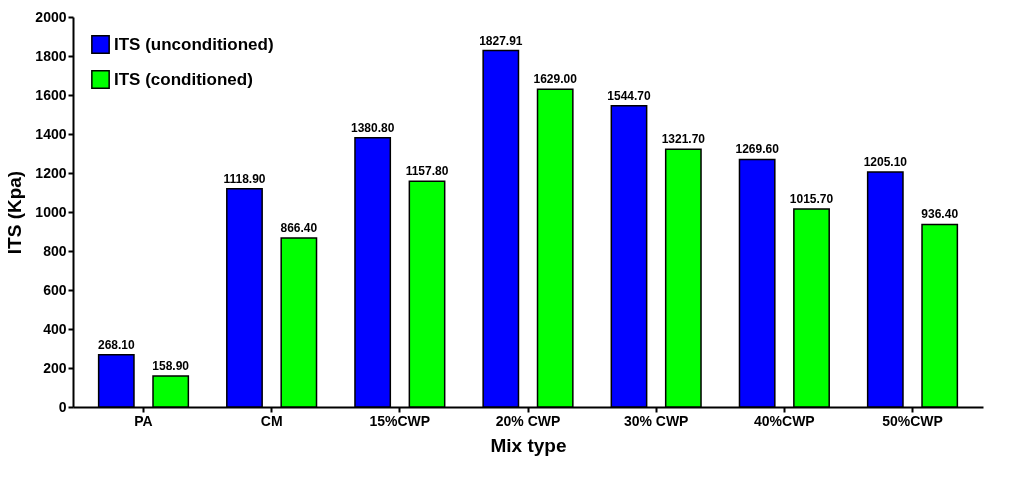  What do you see at coordinates (62, 406) in the screenshot?
I see `y-tick-label: 0` at bounding box center [62, 406].